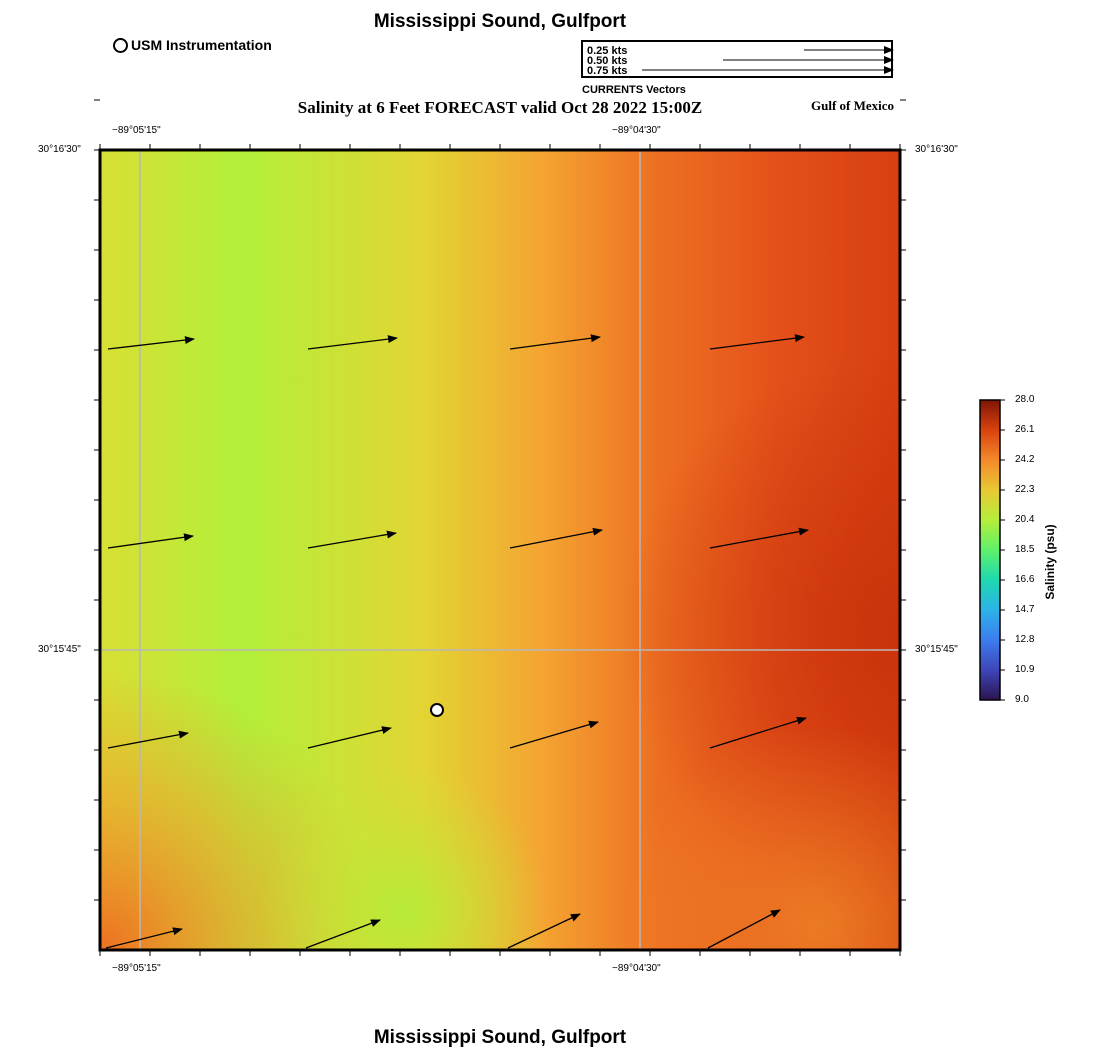 The width and height of the screenshot is (1100, 1050). I want to click on colorbar-tick-label: 22.3, so click(1025, 489).